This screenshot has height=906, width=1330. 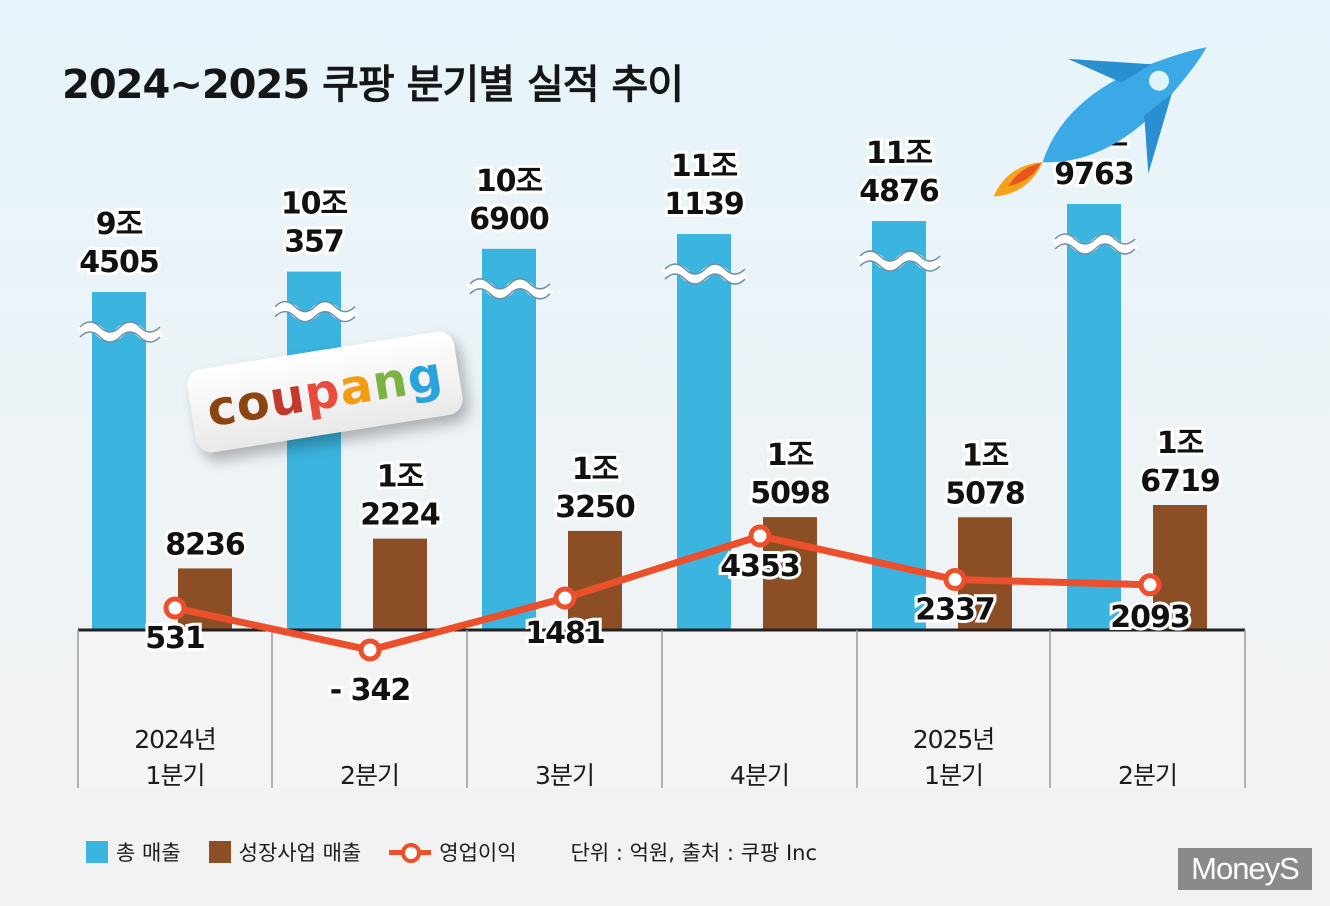 What do you see at coordinates (760, 566) in the screenshot?
I see `operating-profit-label: 4353` at bounding box center [760, 566].